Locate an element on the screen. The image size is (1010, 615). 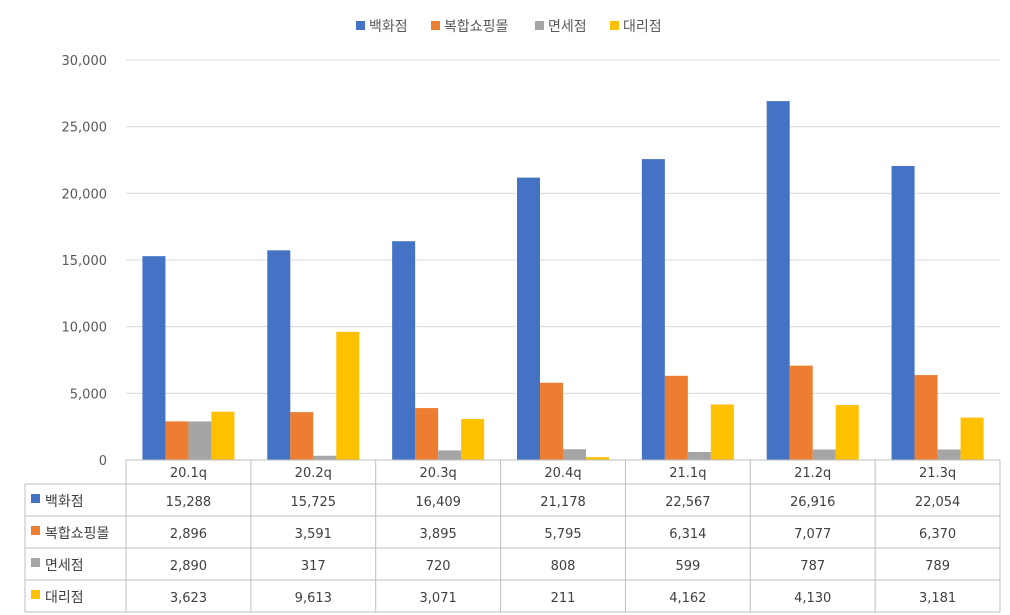
data-label: 15,725 is located at coordinates (314, 502).